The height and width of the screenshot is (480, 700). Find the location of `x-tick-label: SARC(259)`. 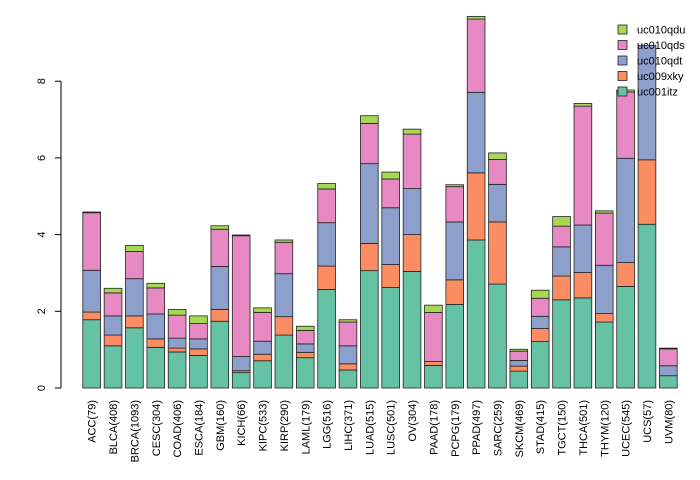

x-tick-label: SARC(259) is located at coordinates (498, 428).